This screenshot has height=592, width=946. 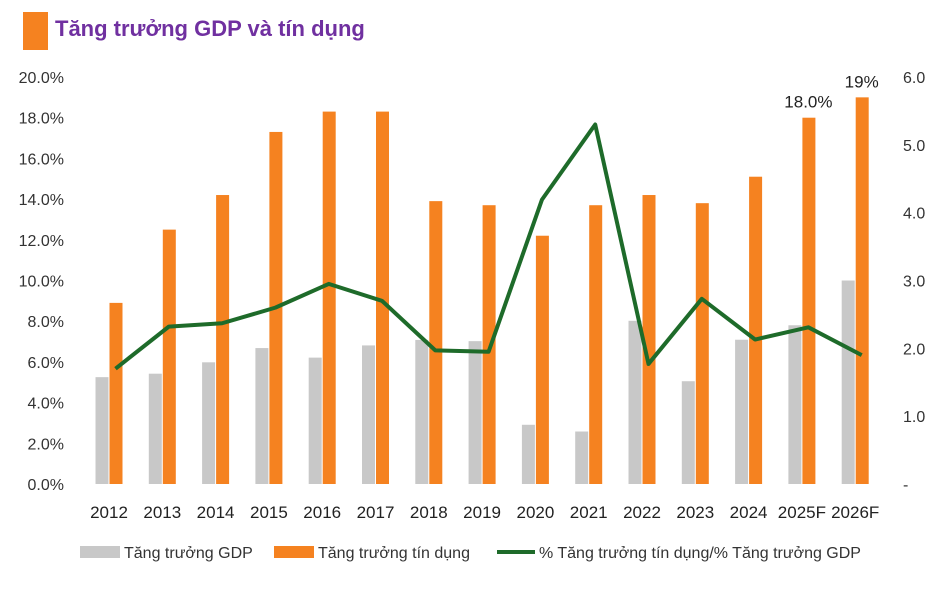 I want to click on data-label: 19%, so click(x=862, y=81).